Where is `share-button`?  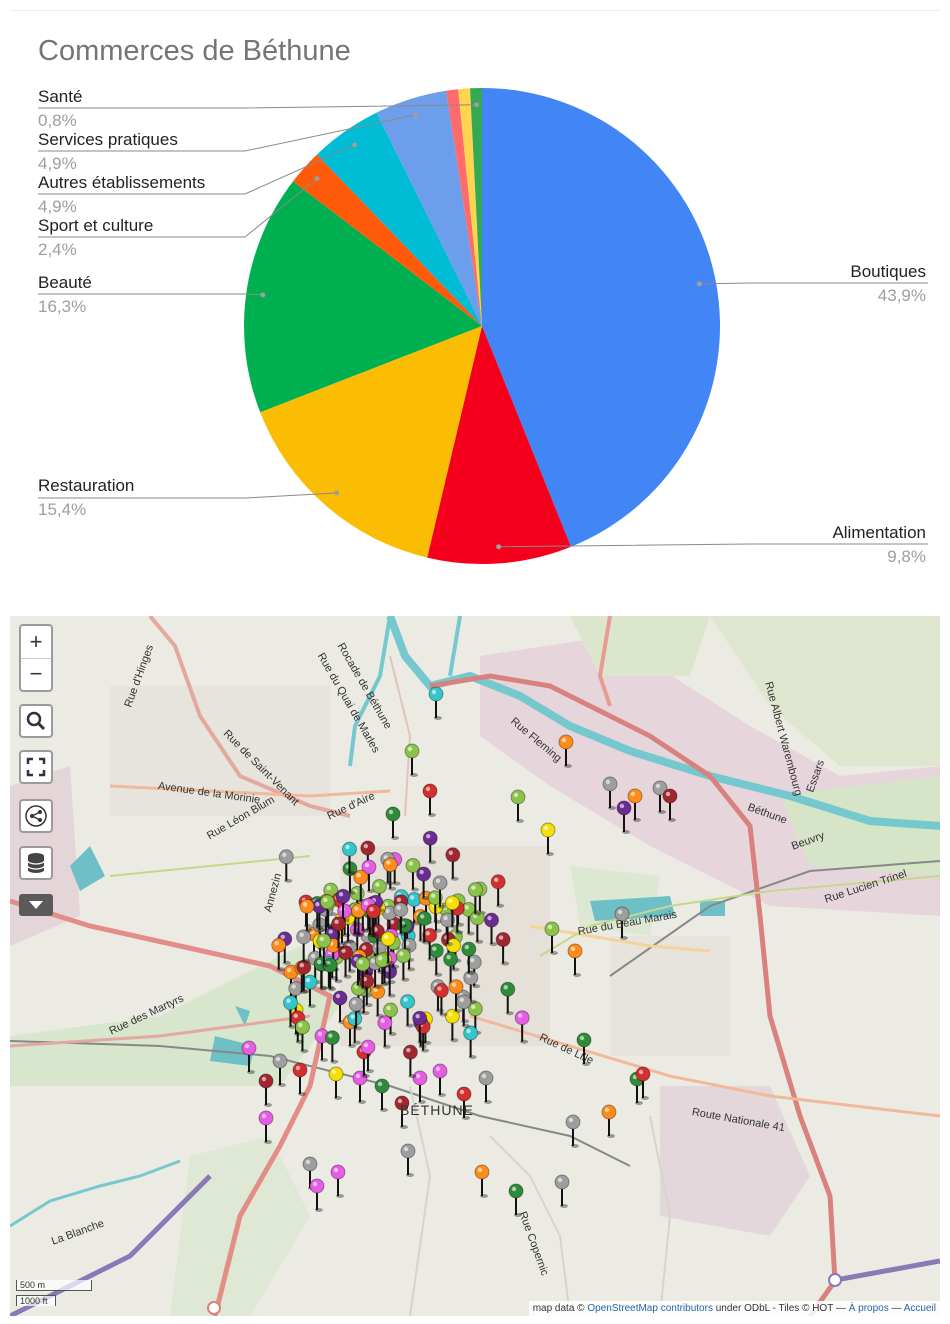 share-button is located at coordinates (36, 816).